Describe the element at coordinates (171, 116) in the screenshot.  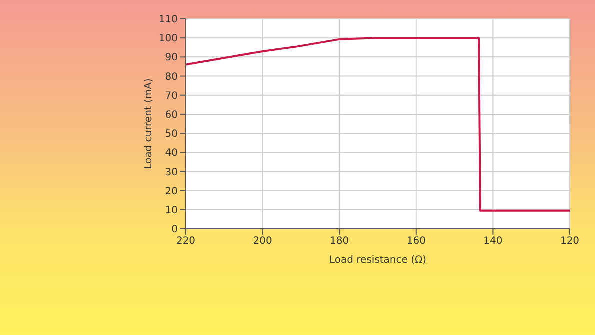
I see `y-tick-label: 60` at that location.